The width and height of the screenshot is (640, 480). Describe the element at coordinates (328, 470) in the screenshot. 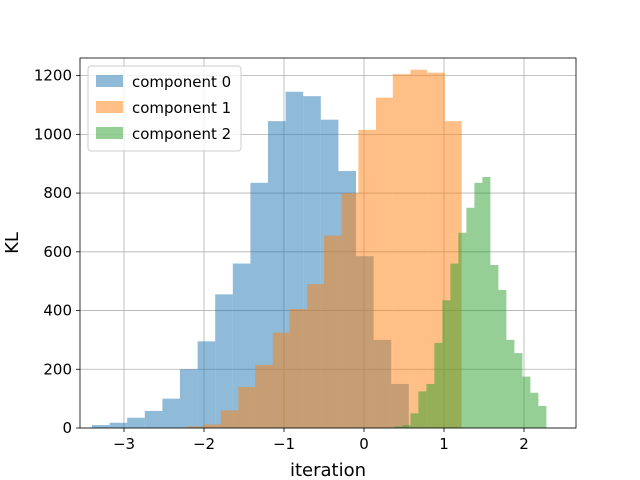

I see `x-axis-label: iteration` at that location.